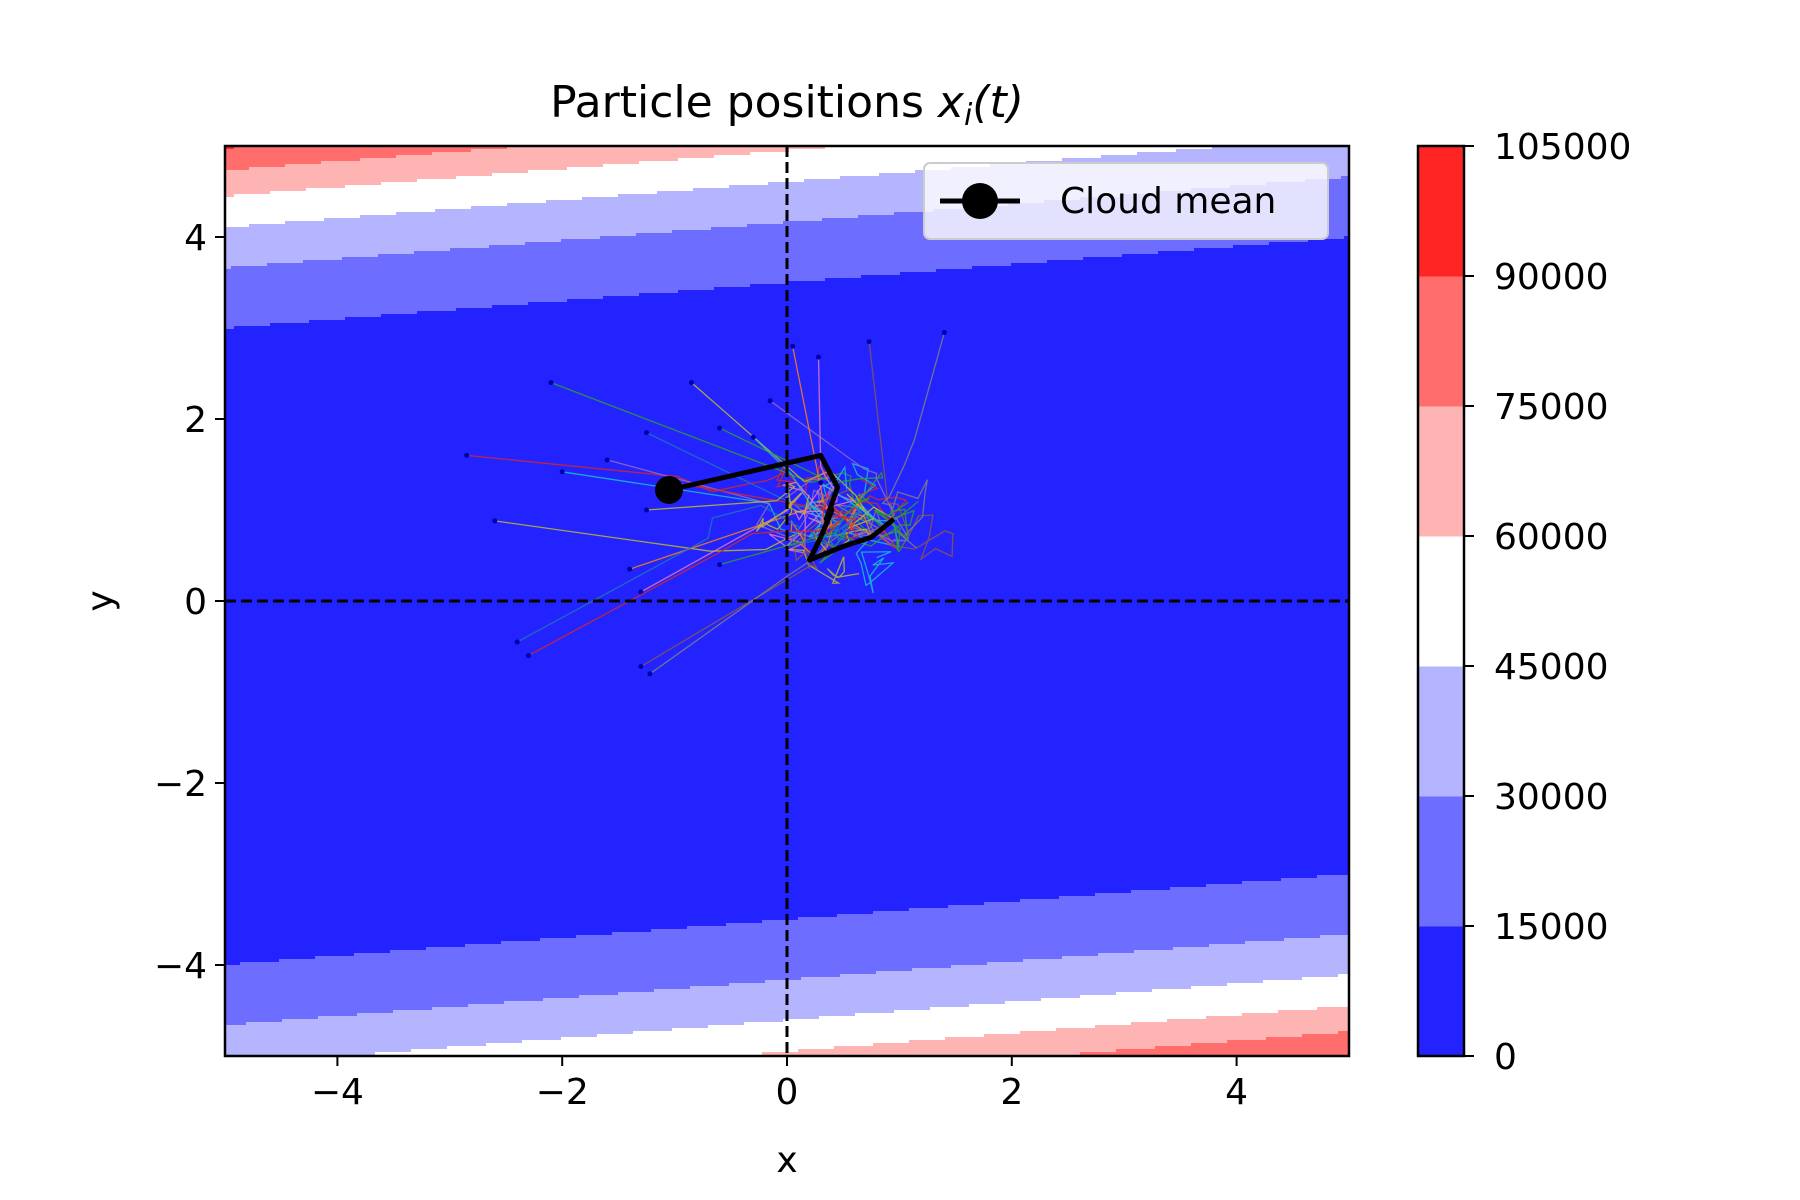 Image resolution: width=1800 pixels, height=1200 pixels. What do you see at coordinates (1441, 731) in the screenshot?
I see `colorbar-segment` at bounding box center [1441, 731].